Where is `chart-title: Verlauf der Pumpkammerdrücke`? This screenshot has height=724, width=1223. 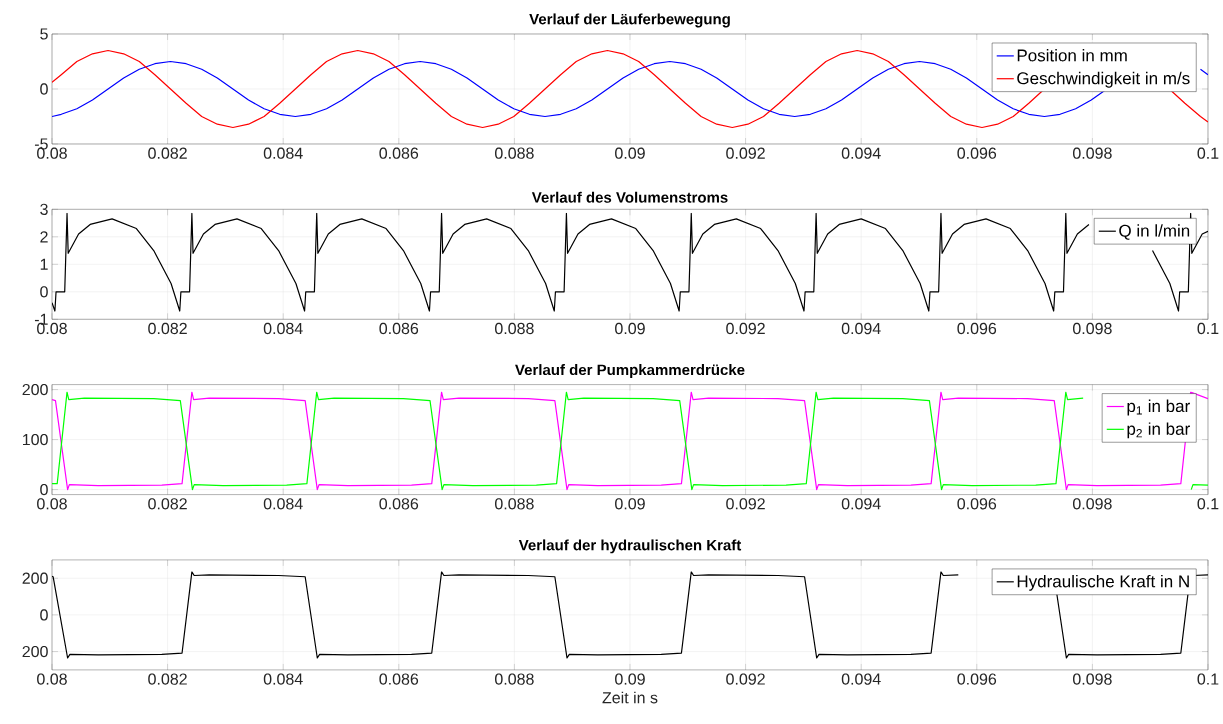
chart-title: Verlauf der Pumpkammerdrücke is located at coordinates (630, 371).